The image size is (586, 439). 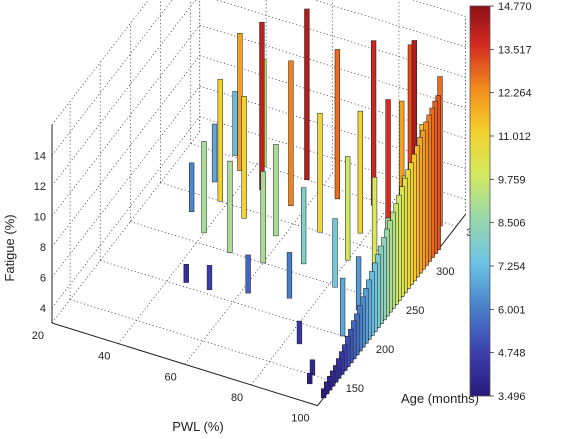 What do you see at coordinates (440, 398) in the screenshot?
I see `y-axis-label: Age (months)` at bounding box center [440, 398].